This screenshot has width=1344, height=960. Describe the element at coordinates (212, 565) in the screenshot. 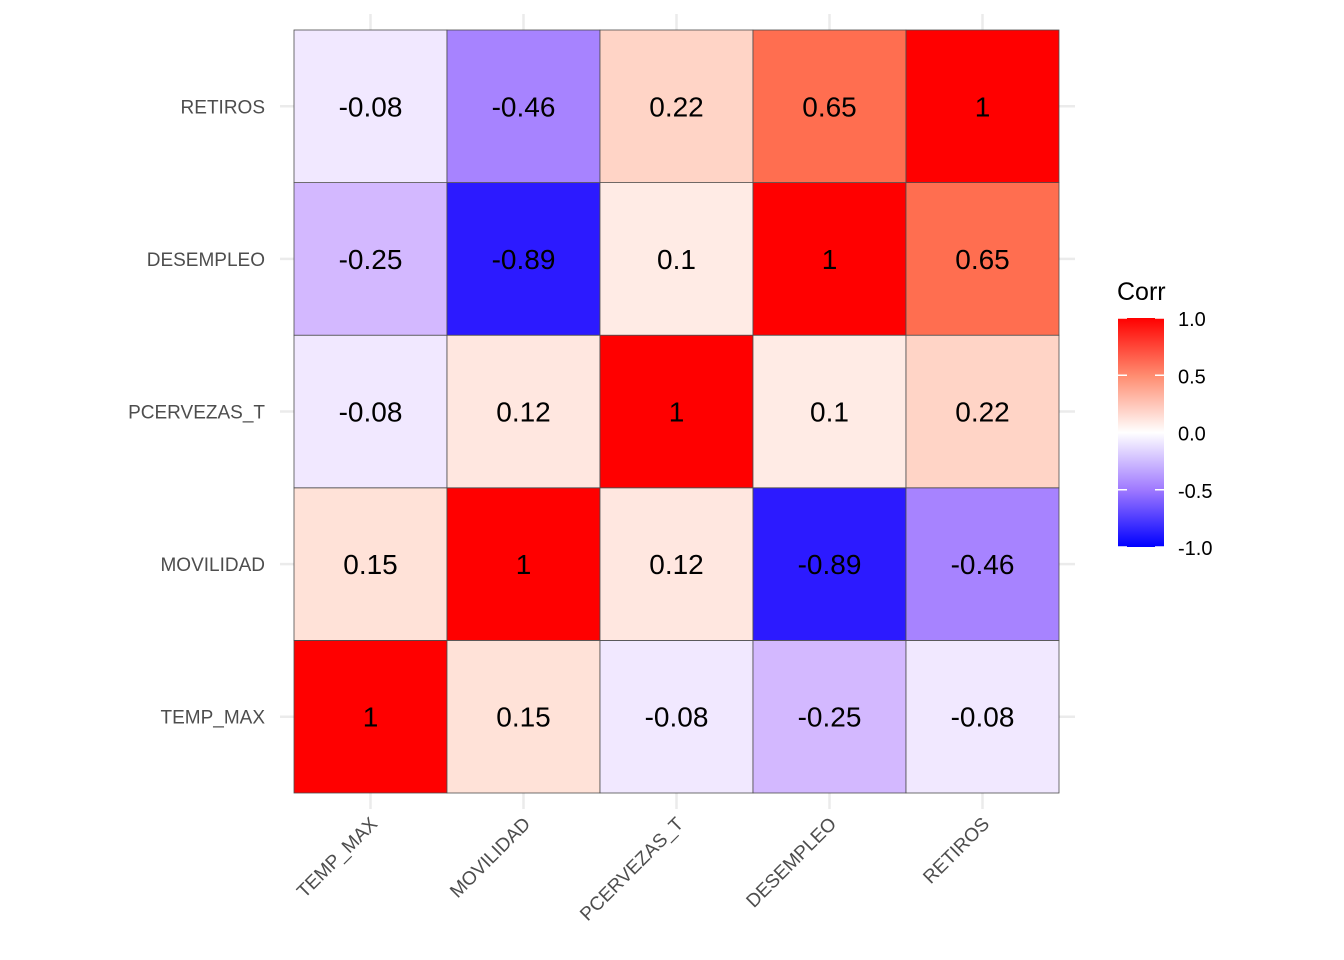

I see `y-tick-label: MOVILIDAD` at that location.